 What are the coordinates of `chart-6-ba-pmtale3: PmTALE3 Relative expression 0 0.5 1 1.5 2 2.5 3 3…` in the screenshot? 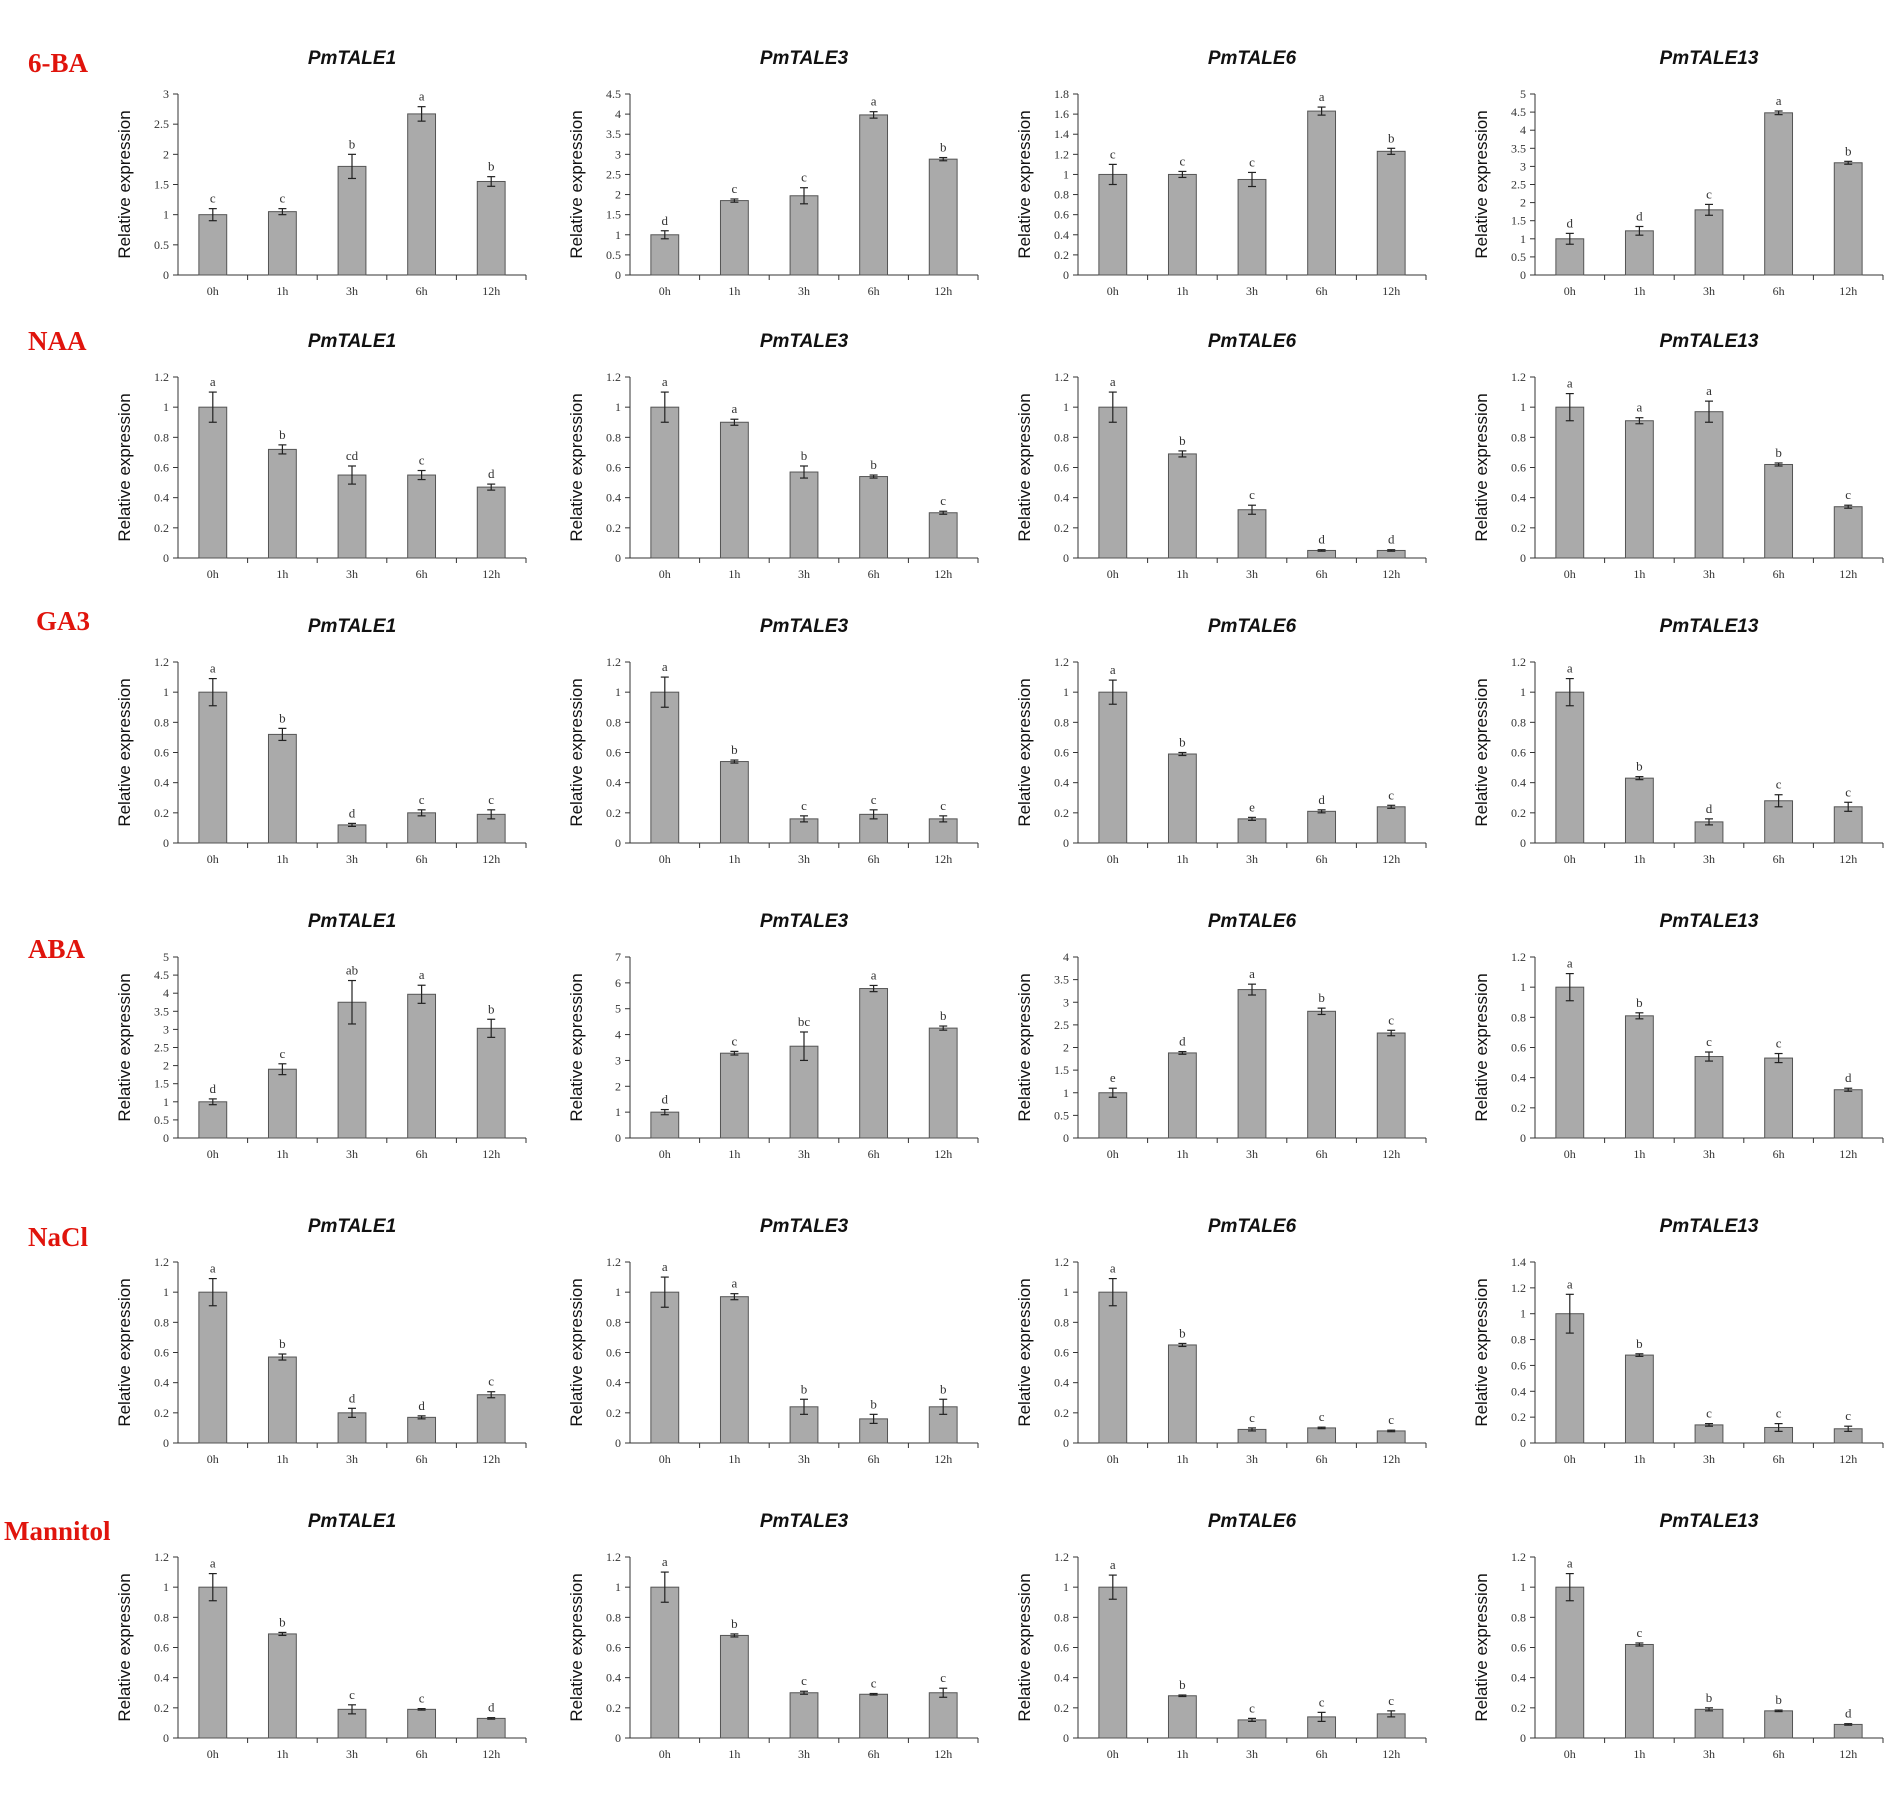 It's located at (773, 173).